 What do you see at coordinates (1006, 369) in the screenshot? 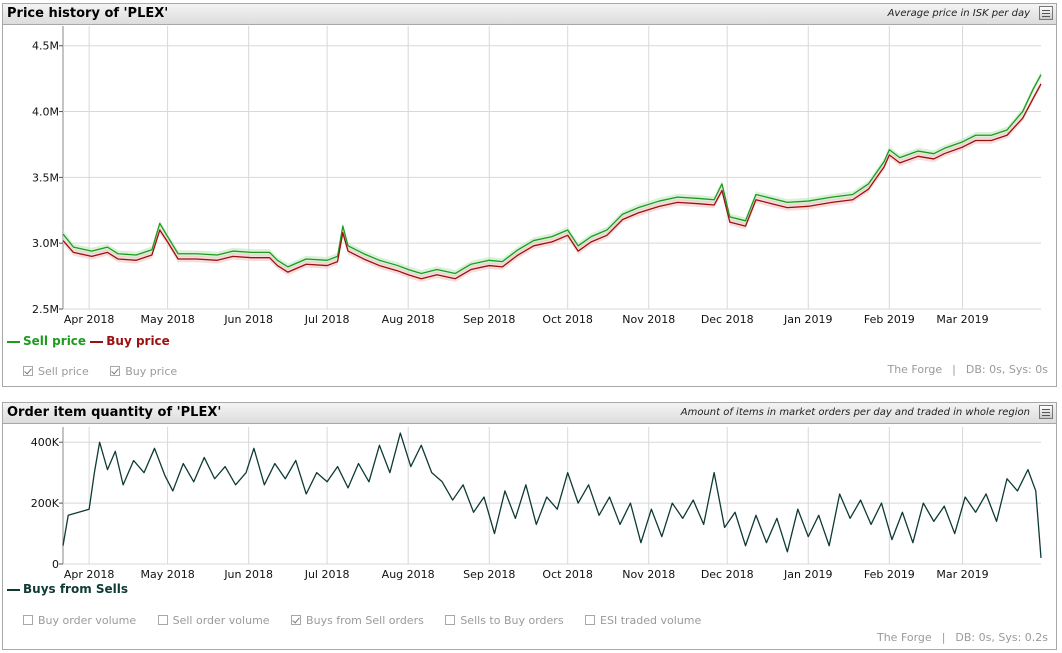
I see `timing-label: DB: 0s, Sys: 0s` at bounding box center [1006, 369].